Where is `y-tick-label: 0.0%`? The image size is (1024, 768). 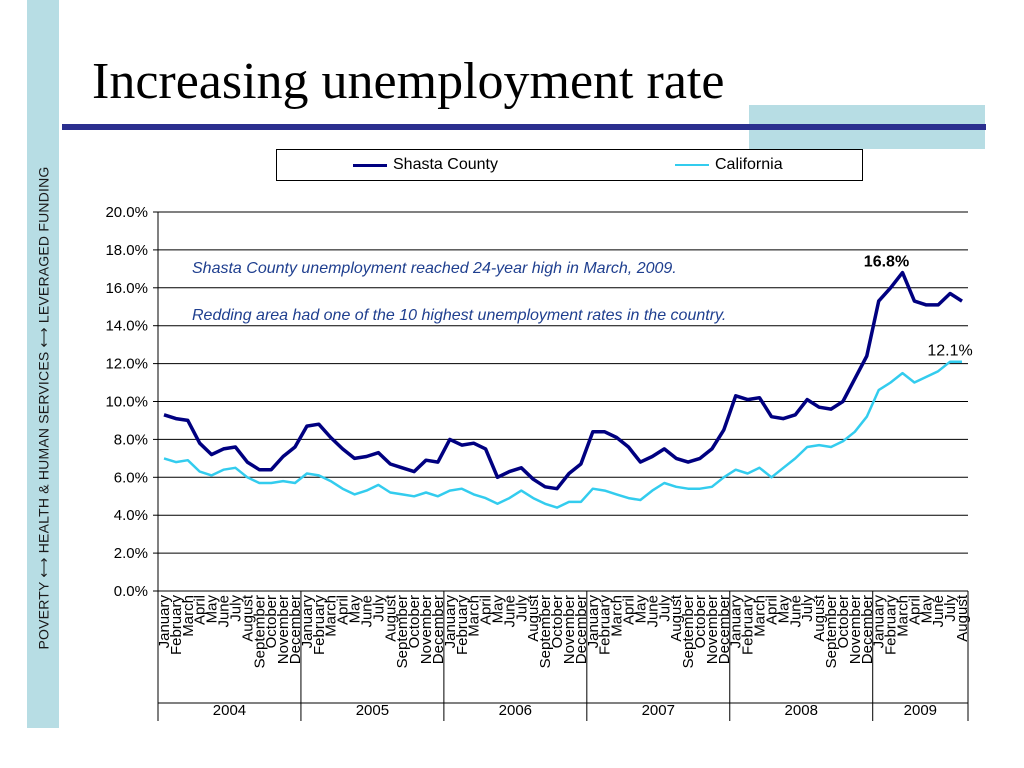
y-tick-label: 0.0% is located at coordinates (131, 591).